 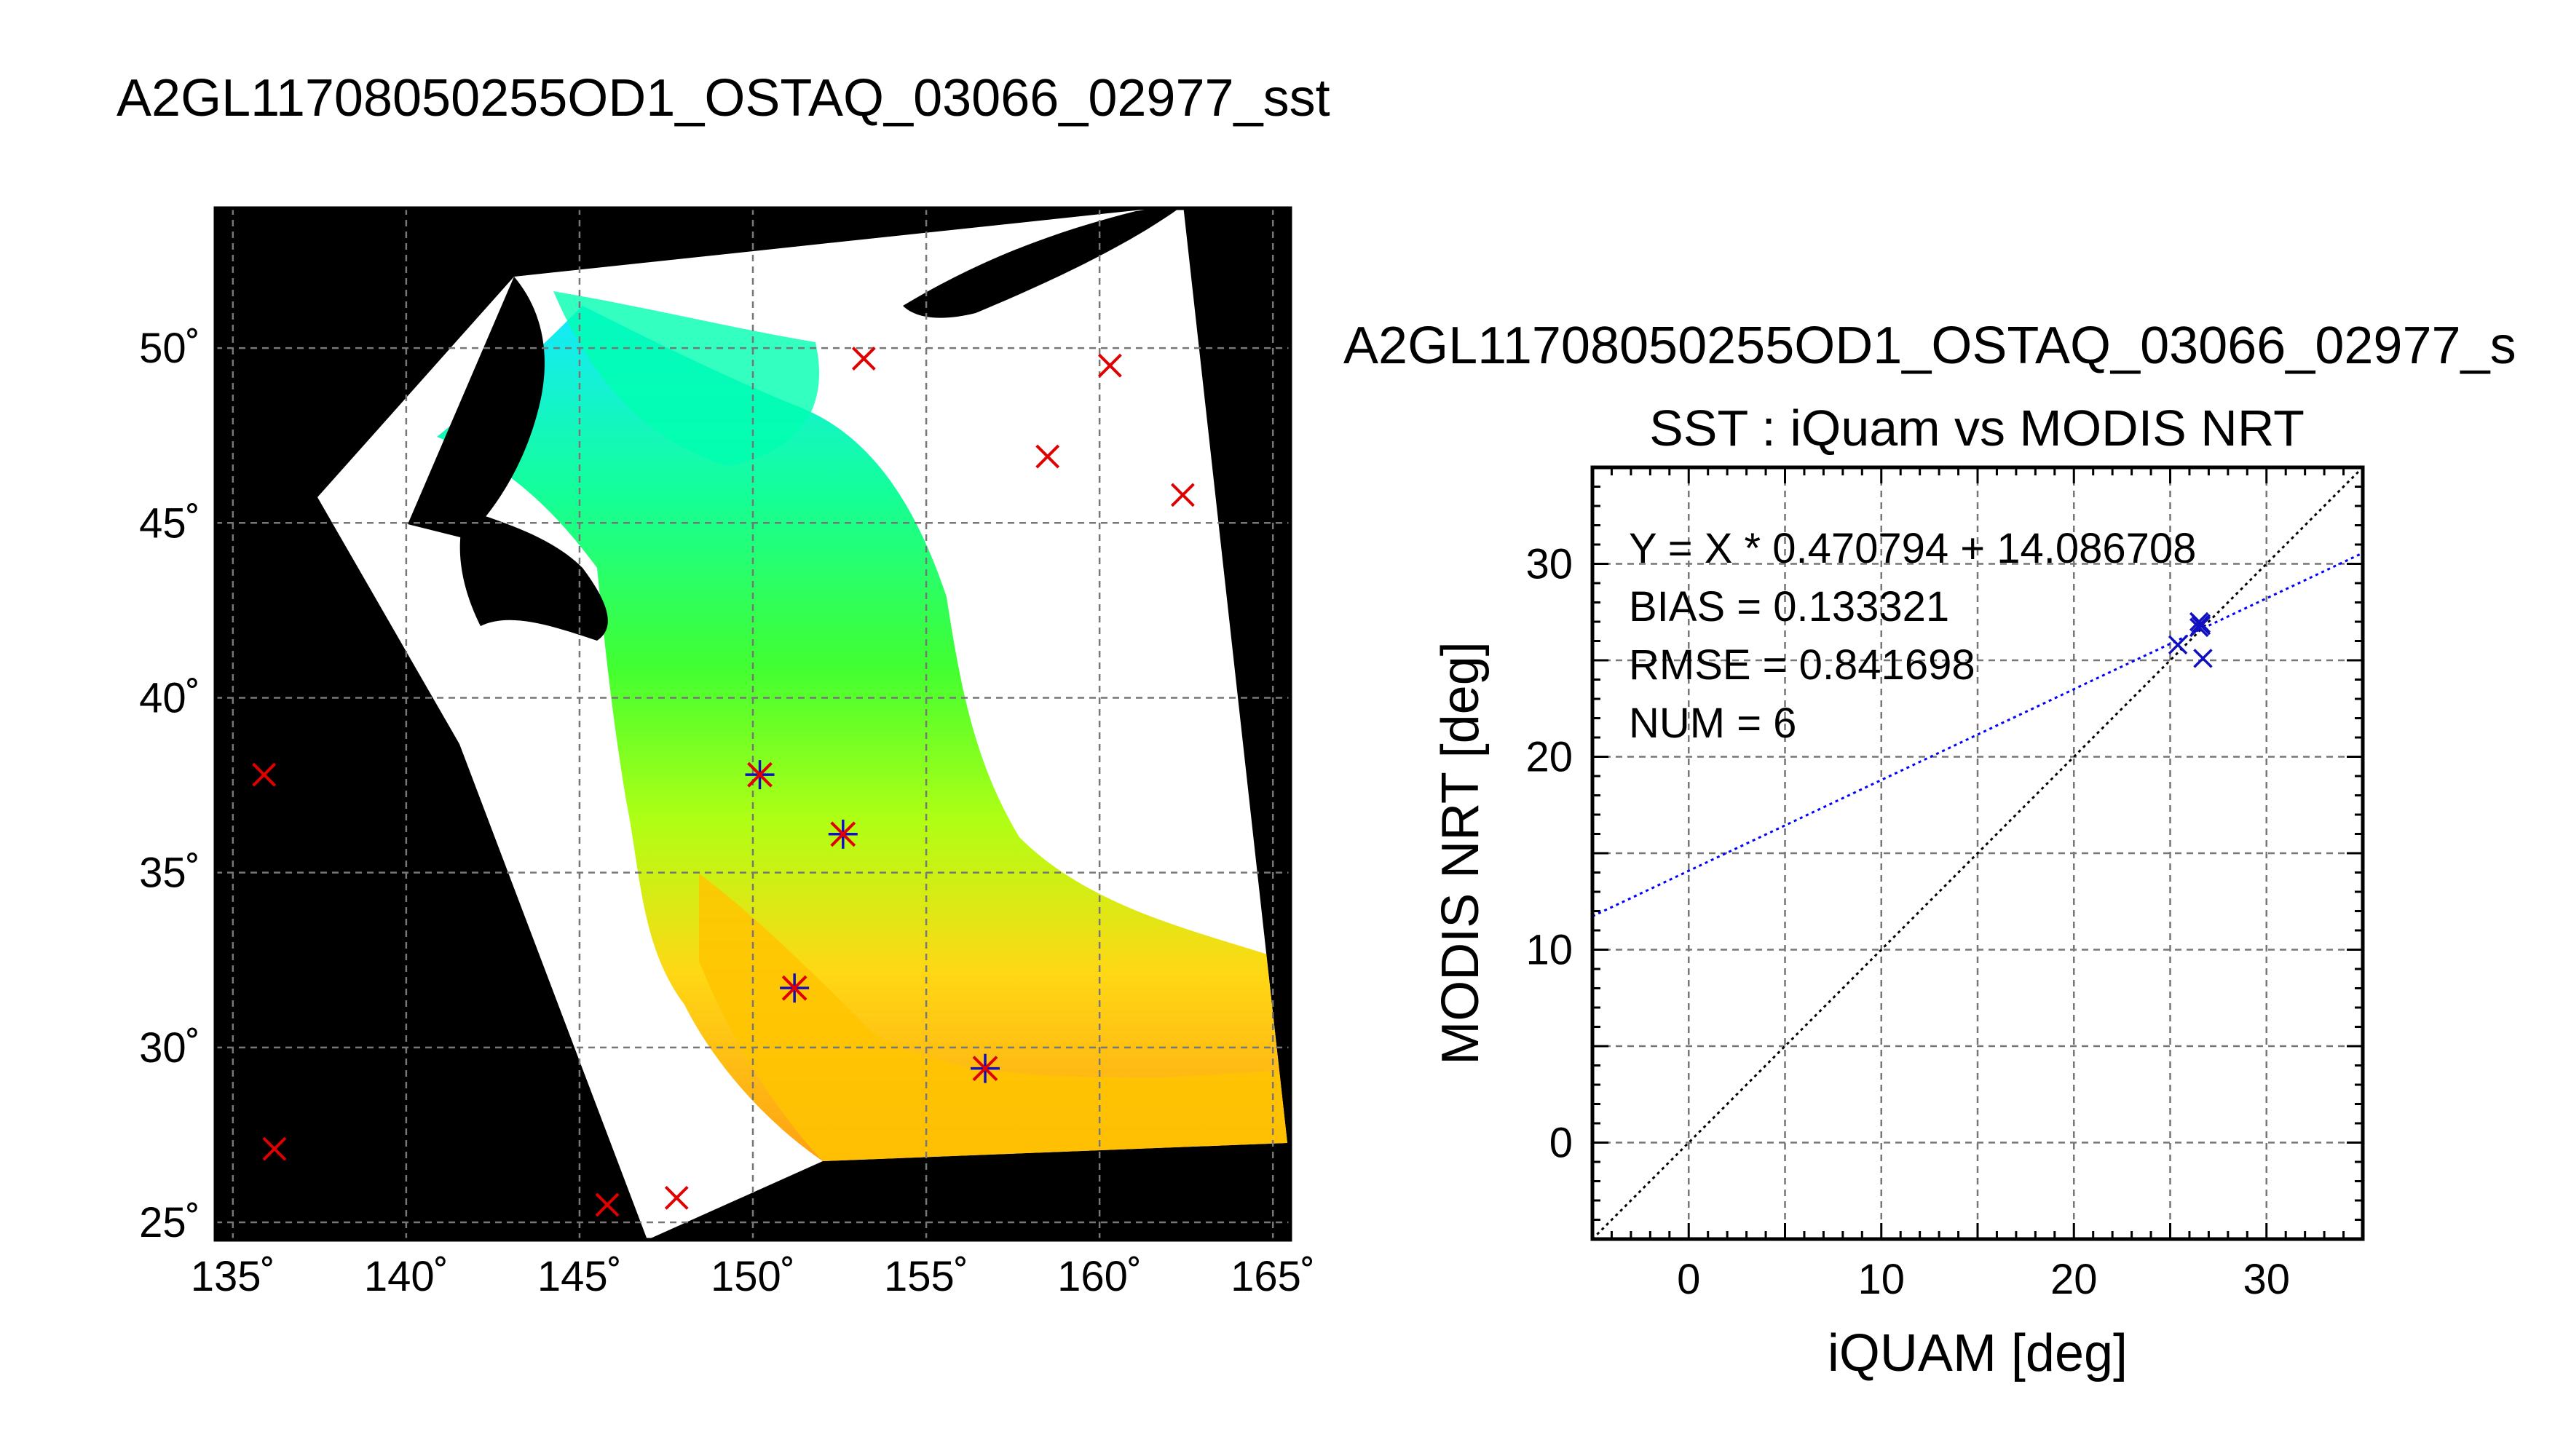 What do you see at coordinates (993, 1017) in the screenshot?
I see `sst-field-south` at bounding box center [993, 1017].